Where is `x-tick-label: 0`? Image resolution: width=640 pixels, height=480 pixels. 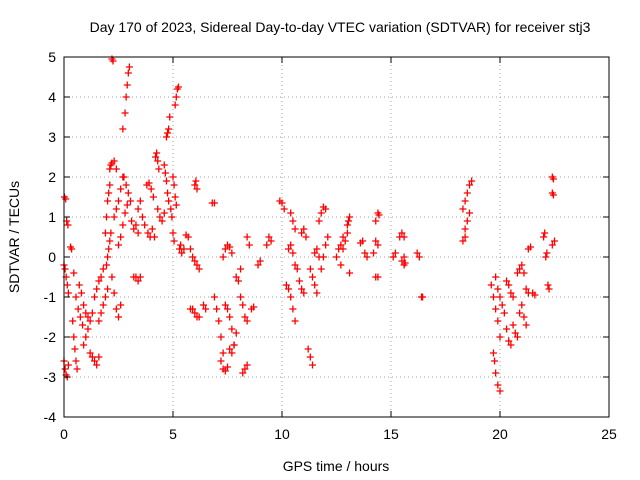 x-tick-label: 0 is located at coordinates (64, 434).